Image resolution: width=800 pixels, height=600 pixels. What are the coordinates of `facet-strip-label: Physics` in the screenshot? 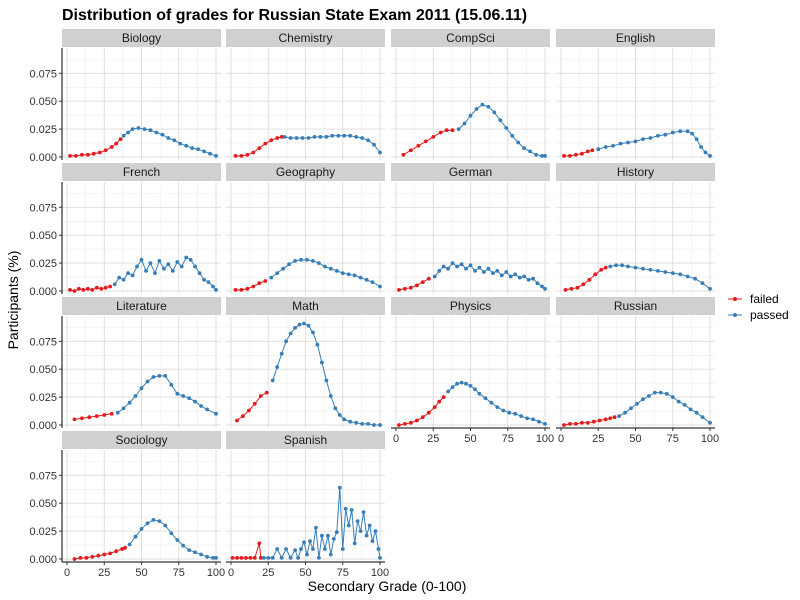 It's located at (470, 306).